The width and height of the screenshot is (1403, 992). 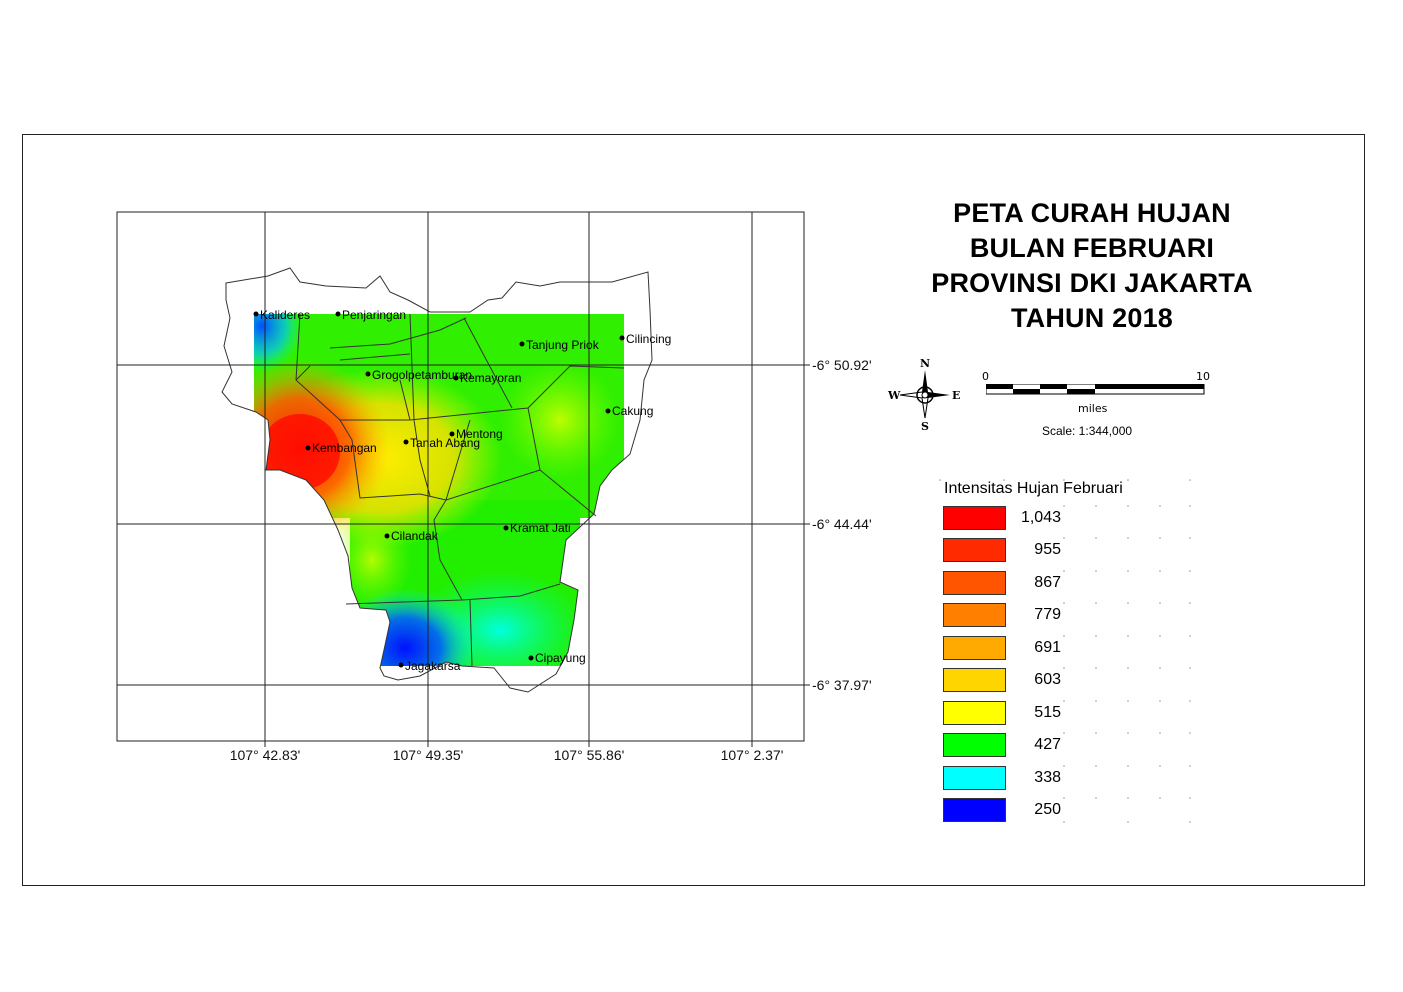 What do you see at coordinates (925, 426) in the screenshot?
I see `south-label: S` at bounding box center [925, 426].